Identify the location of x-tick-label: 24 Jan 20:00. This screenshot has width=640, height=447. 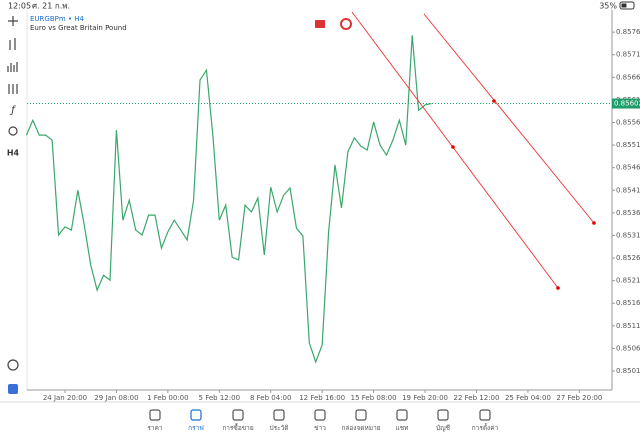
(65, 398).